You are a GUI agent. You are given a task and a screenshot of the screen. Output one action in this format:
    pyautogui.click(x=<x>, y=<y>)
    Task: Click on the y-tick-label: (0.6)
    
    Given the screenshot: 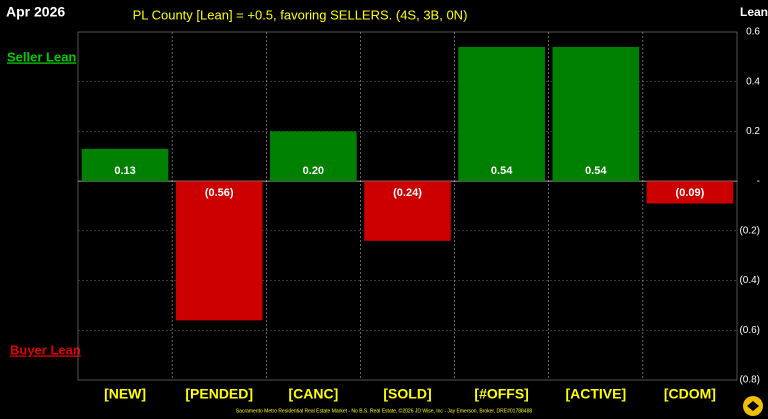 What is the action you would take?
    pyautogui.click(x=749, y=330)
    